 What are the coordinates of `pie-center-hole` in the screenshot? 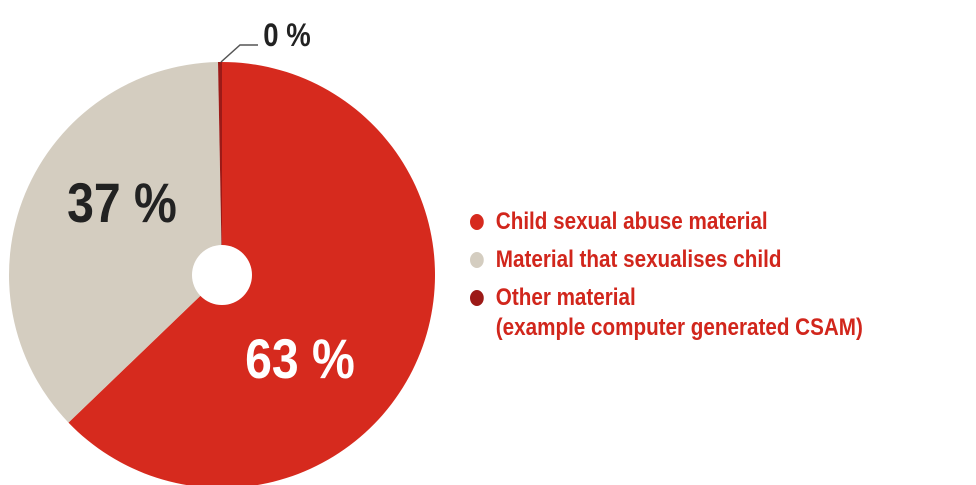 It's located at (222, 275).